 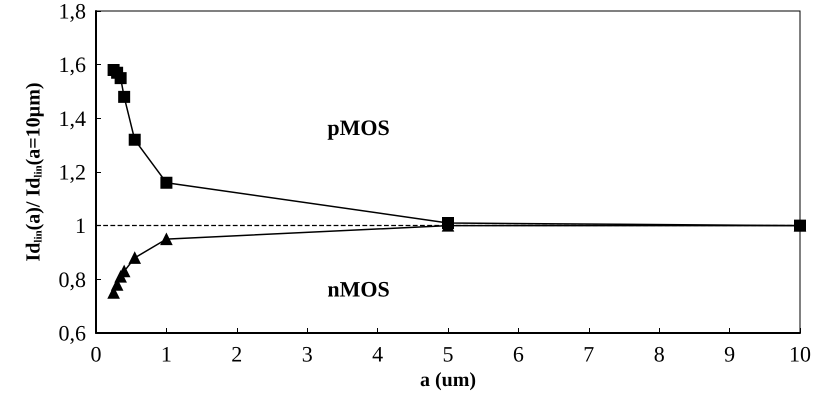 I want to click on text: pMOS, so click(x=358, y=127).